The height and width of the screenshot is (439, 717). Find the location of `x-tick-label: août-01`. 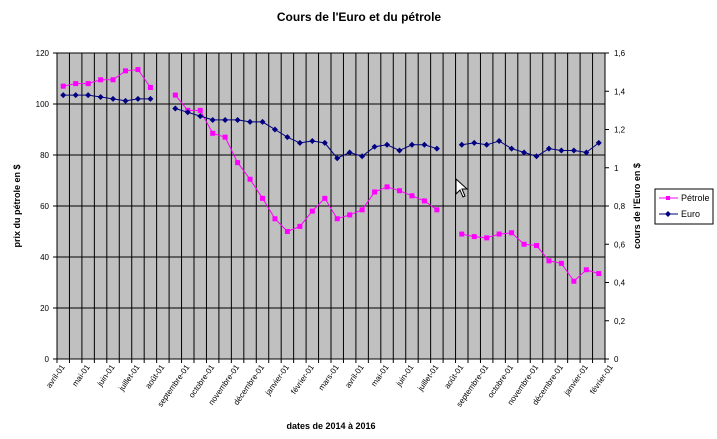

x-tick-label: août-01 is located at coordinates (453, 377).